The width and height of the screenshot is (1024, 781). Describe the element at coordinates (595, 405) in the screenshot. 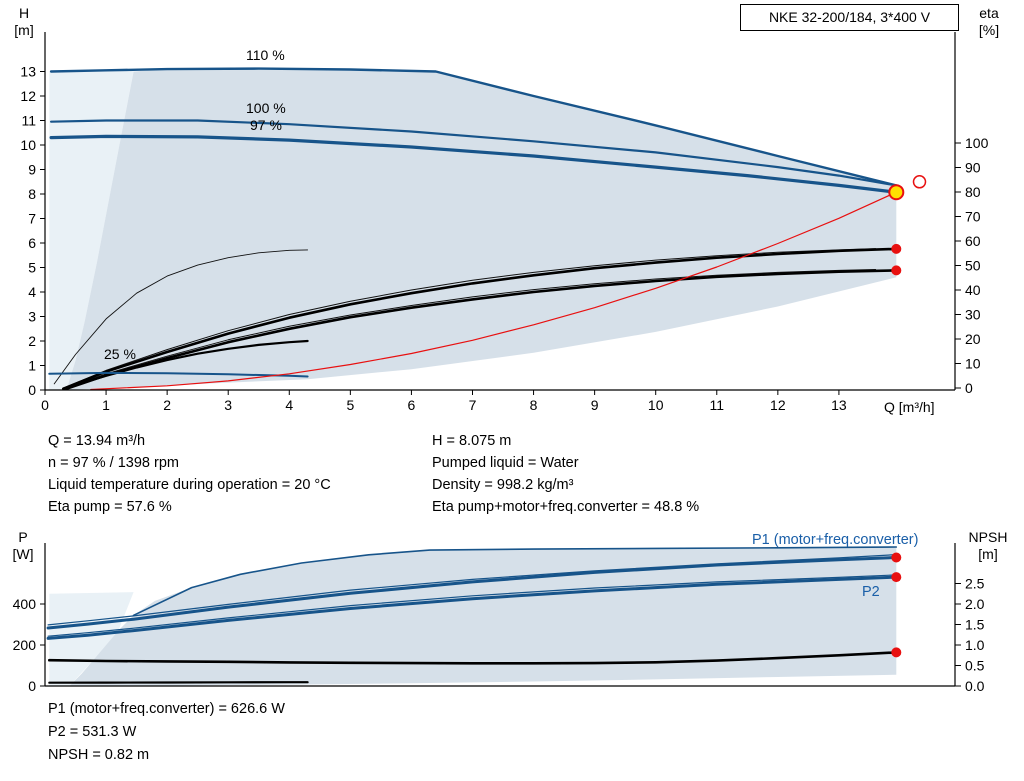

I see `x-tick-label: 9` at that location.